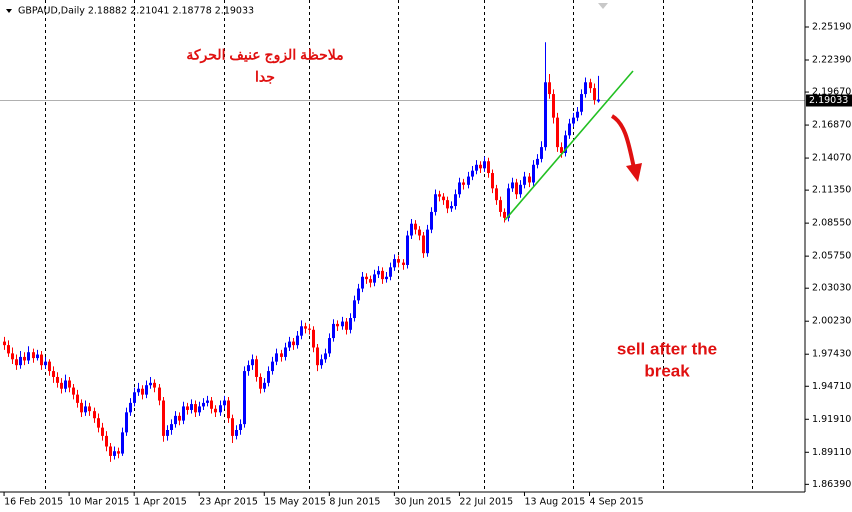  I want to click on x-tick-label: 10 Mar 2015, so click(99, 502).